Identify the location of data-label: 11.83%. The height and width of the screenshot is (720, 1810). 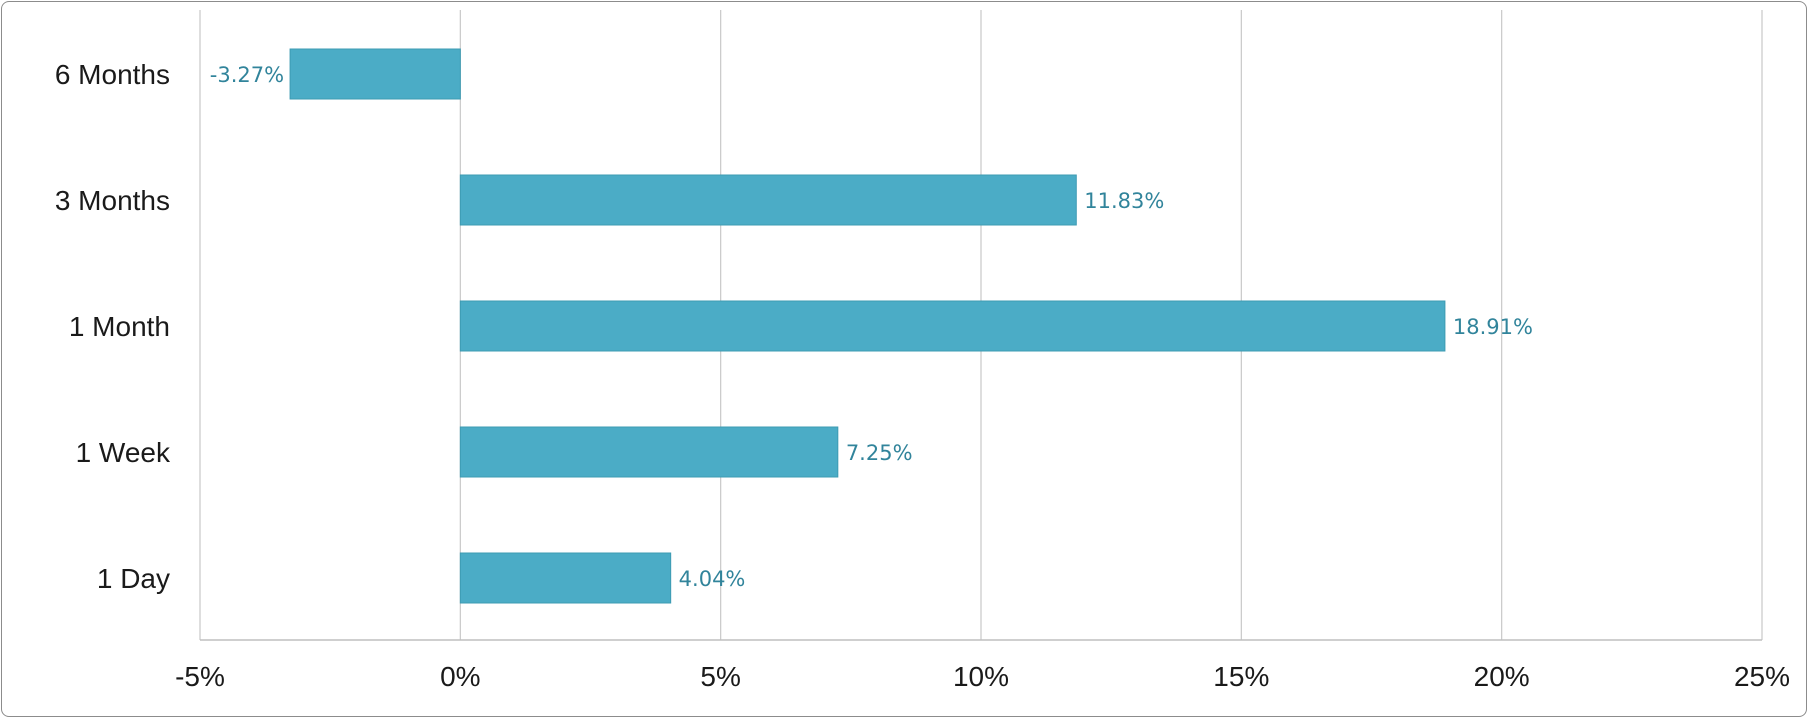
(1124, 201).